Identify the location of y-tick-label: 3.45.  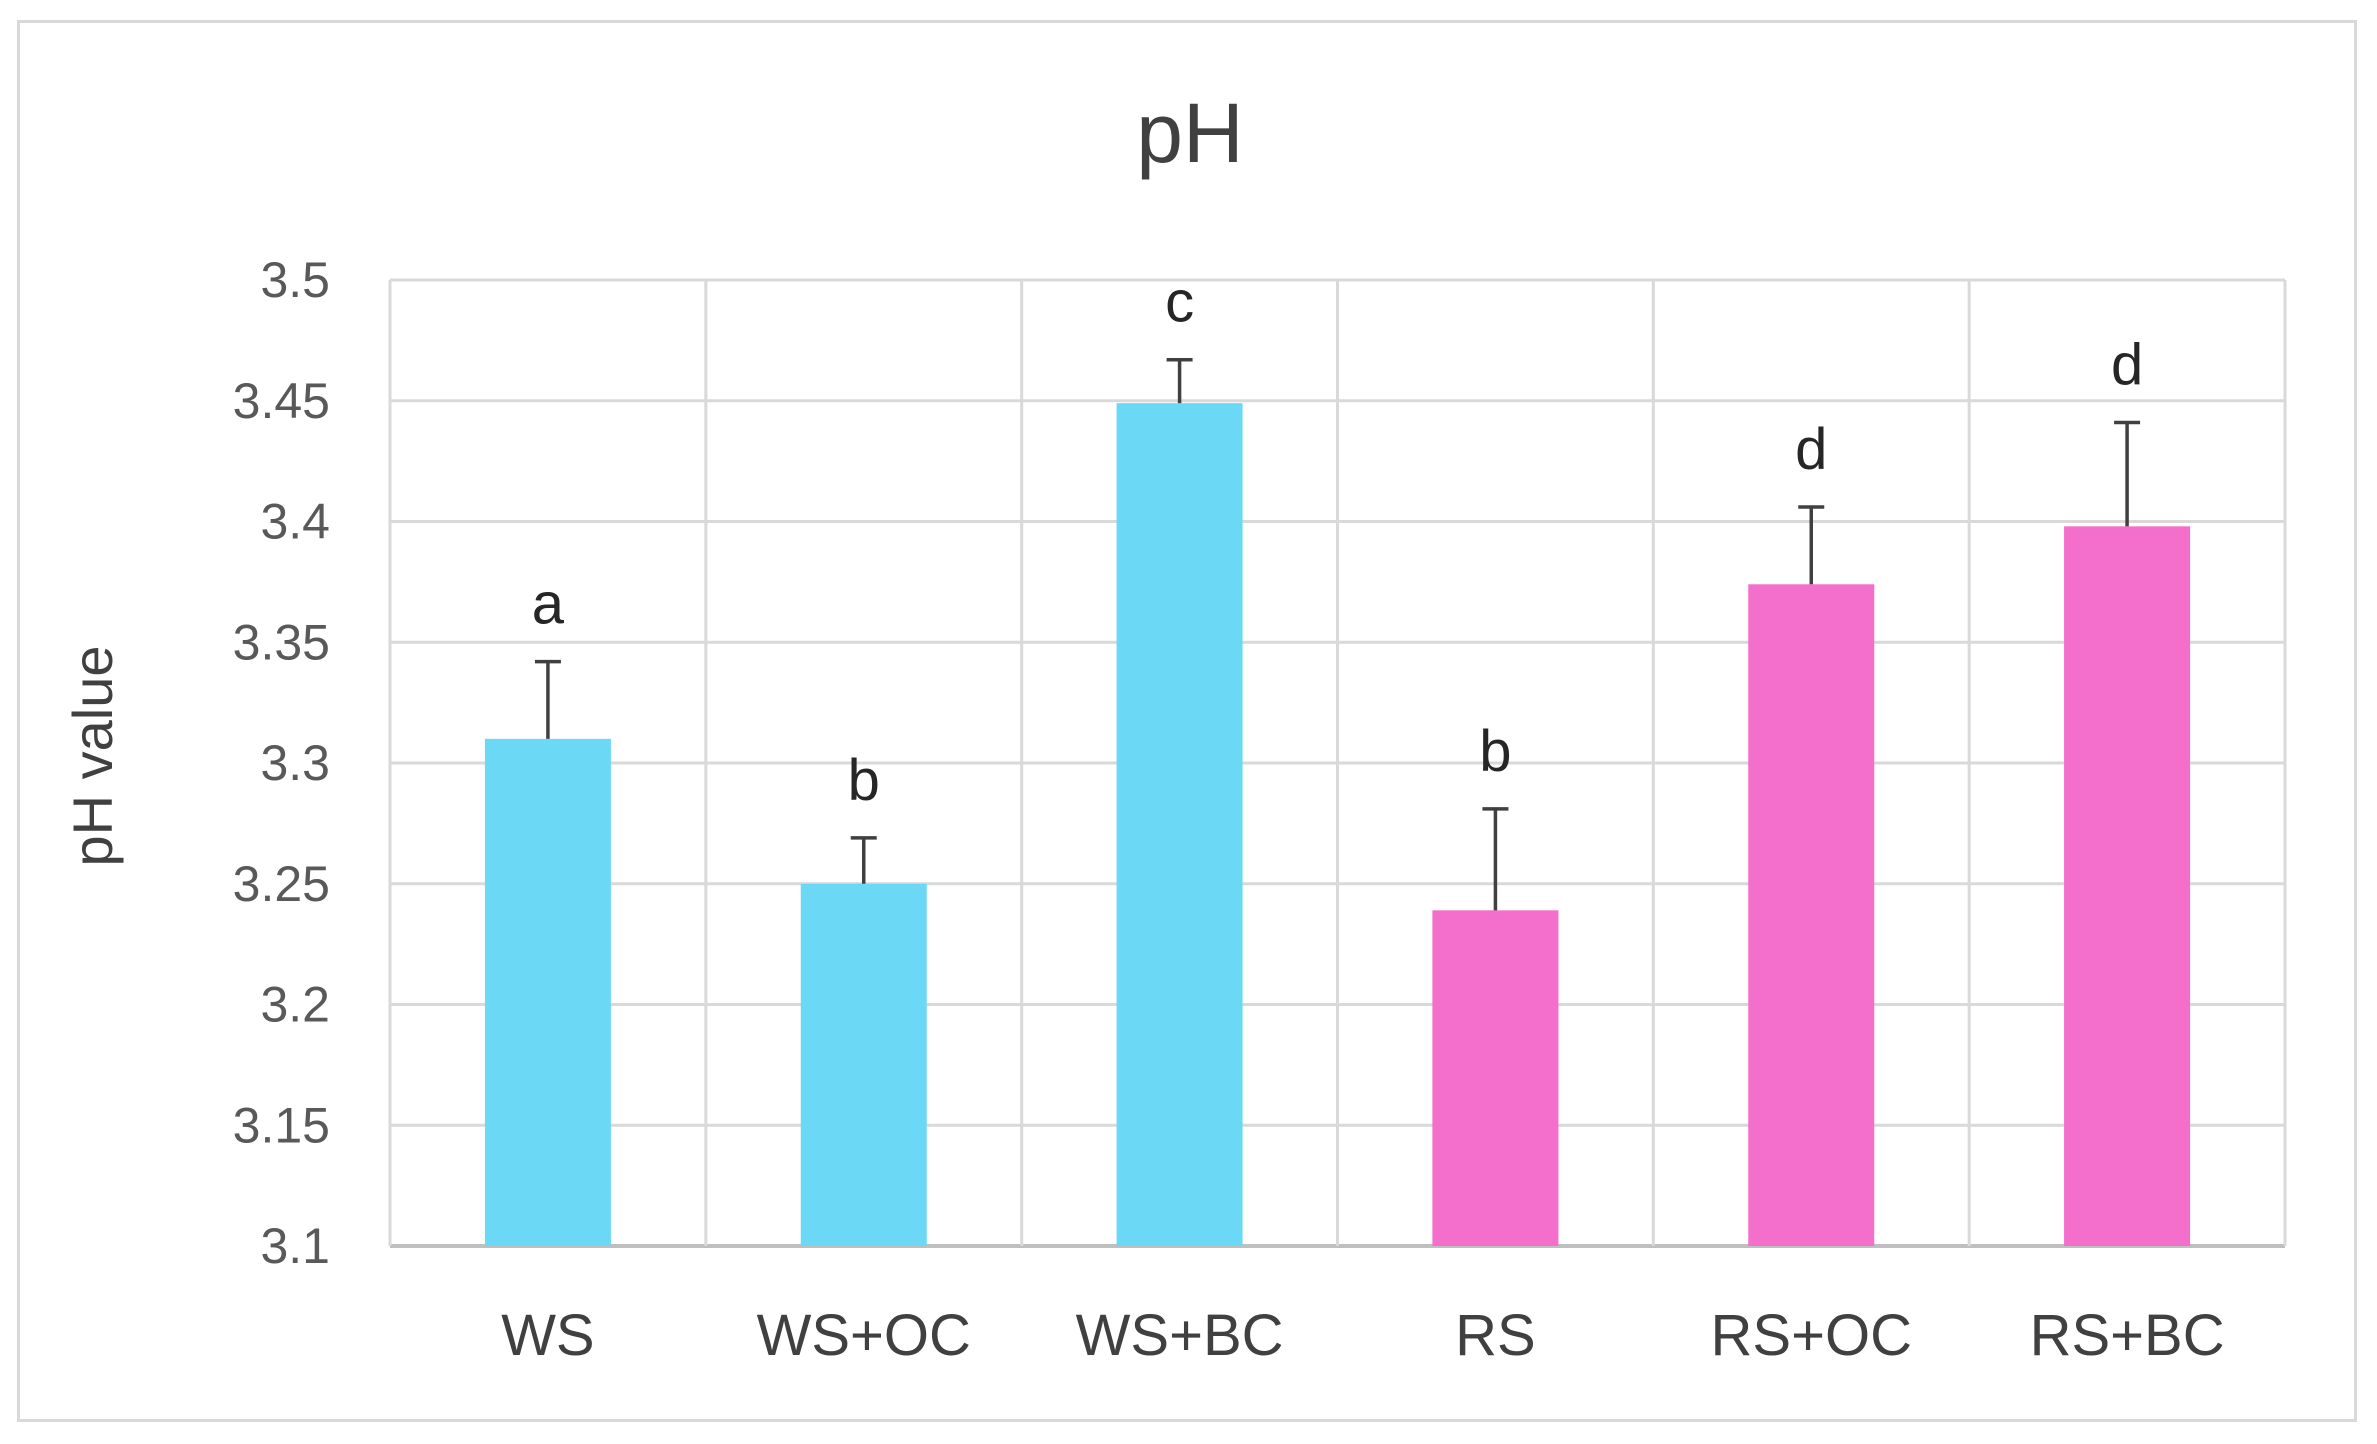
(281, 401).